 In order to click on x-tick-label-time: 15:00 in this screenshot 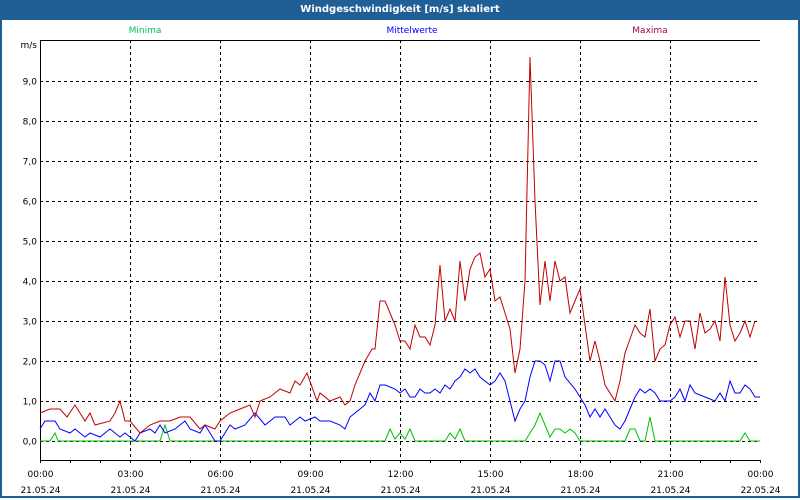, I will do `click(491, 475)`.